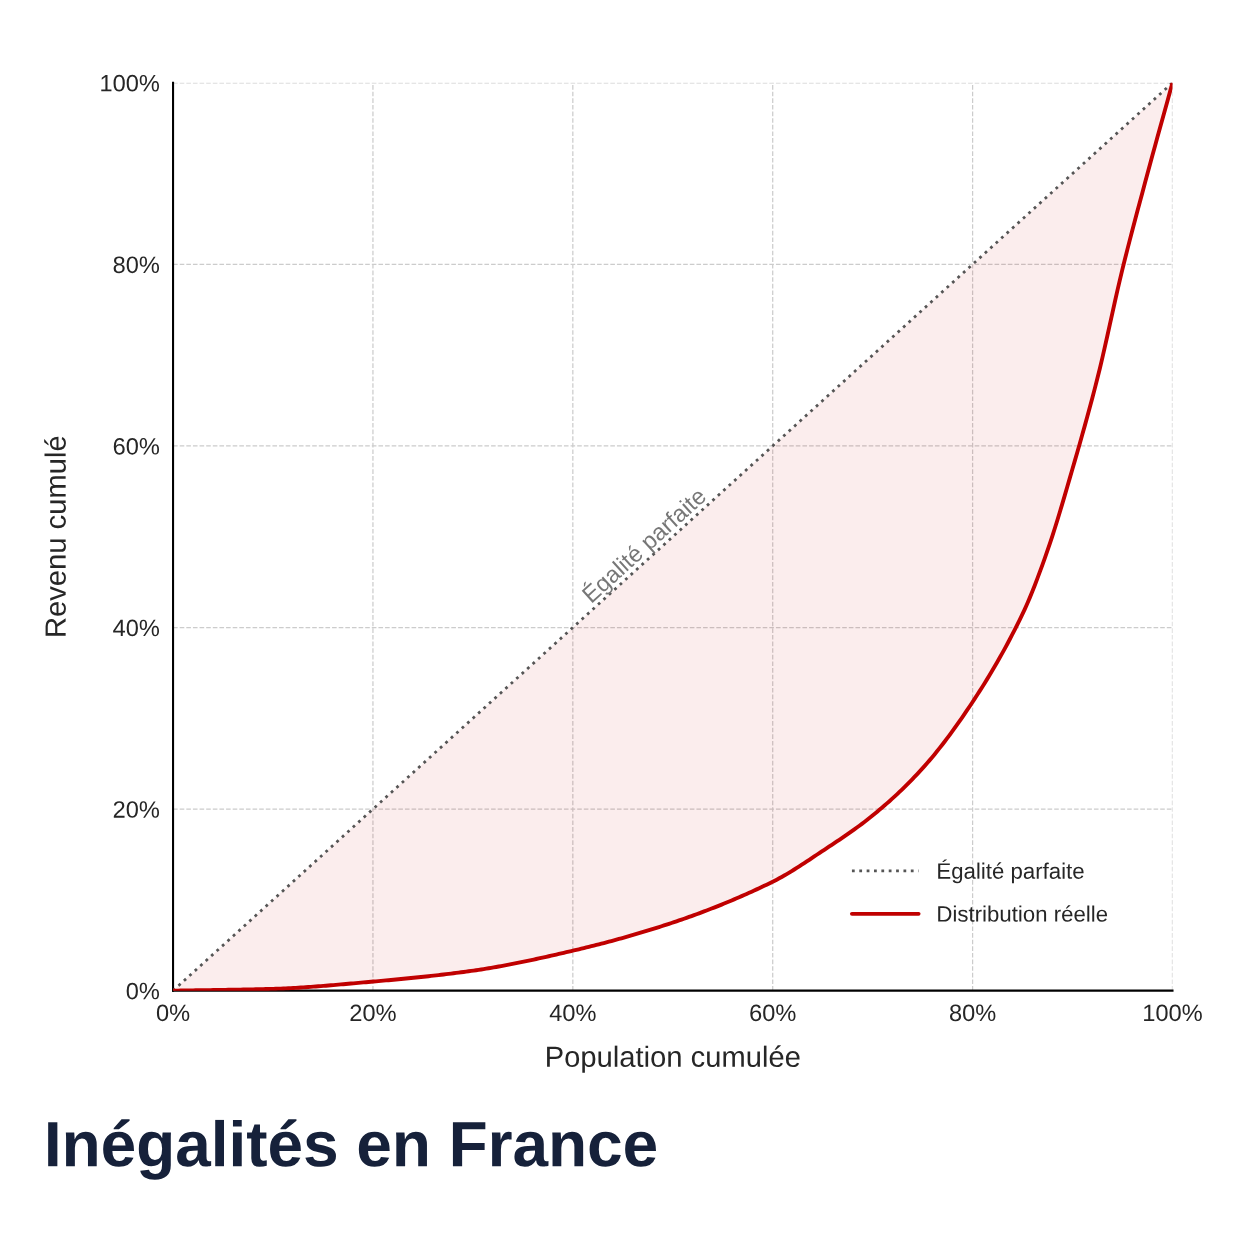 The height and width of the screenshot is (1254, 1254). What do you see at coordinates (773, 1013) in the screenshot?
I see `x-tick-label: 60%` at bounding box center [773, 1013].